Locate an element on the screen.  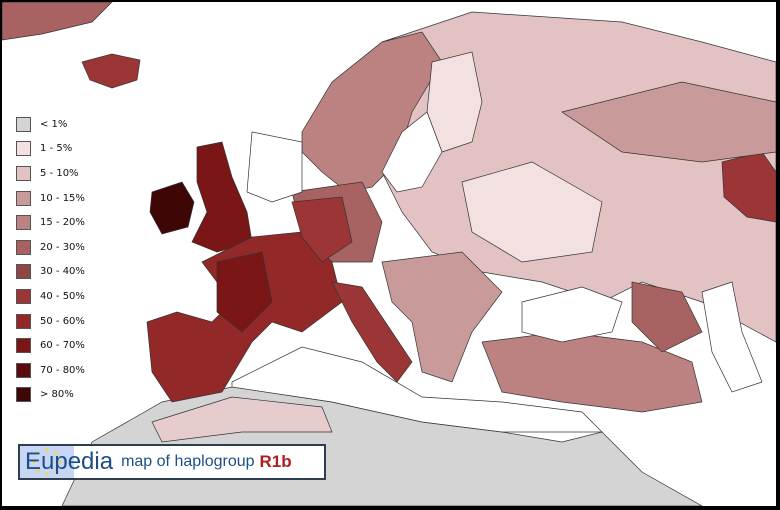
legend-label: 70 - 80% is located at coordinates (62, 370).